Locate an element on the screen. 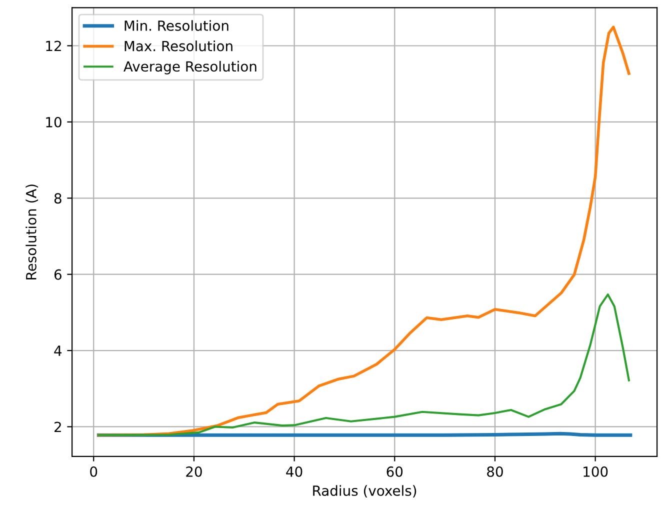 Image resolution: width=661 pixels, height=510 pixels. legend-label: Max. Resolution is located at coordinates (178, 46).